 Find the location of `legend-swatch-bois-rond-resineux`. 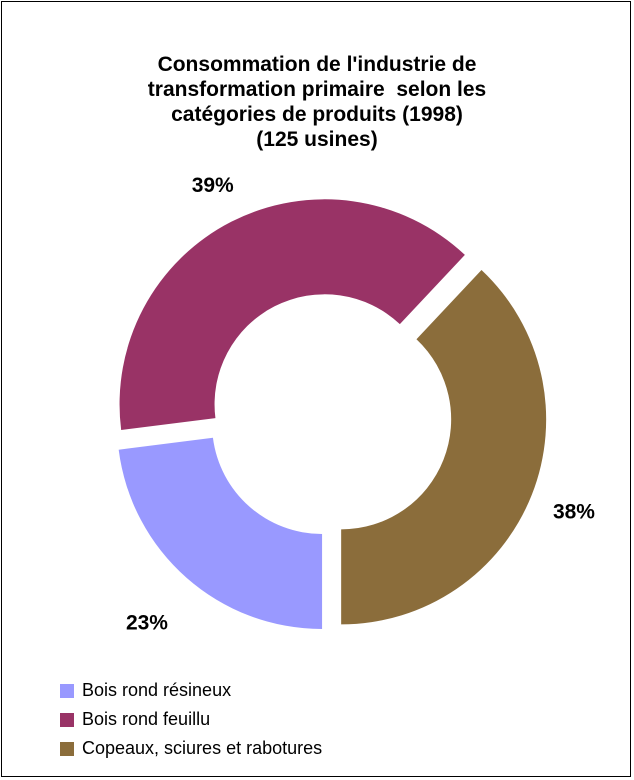

legend-swatch-bois-rond-resineux is located at coordinates (67, 691).